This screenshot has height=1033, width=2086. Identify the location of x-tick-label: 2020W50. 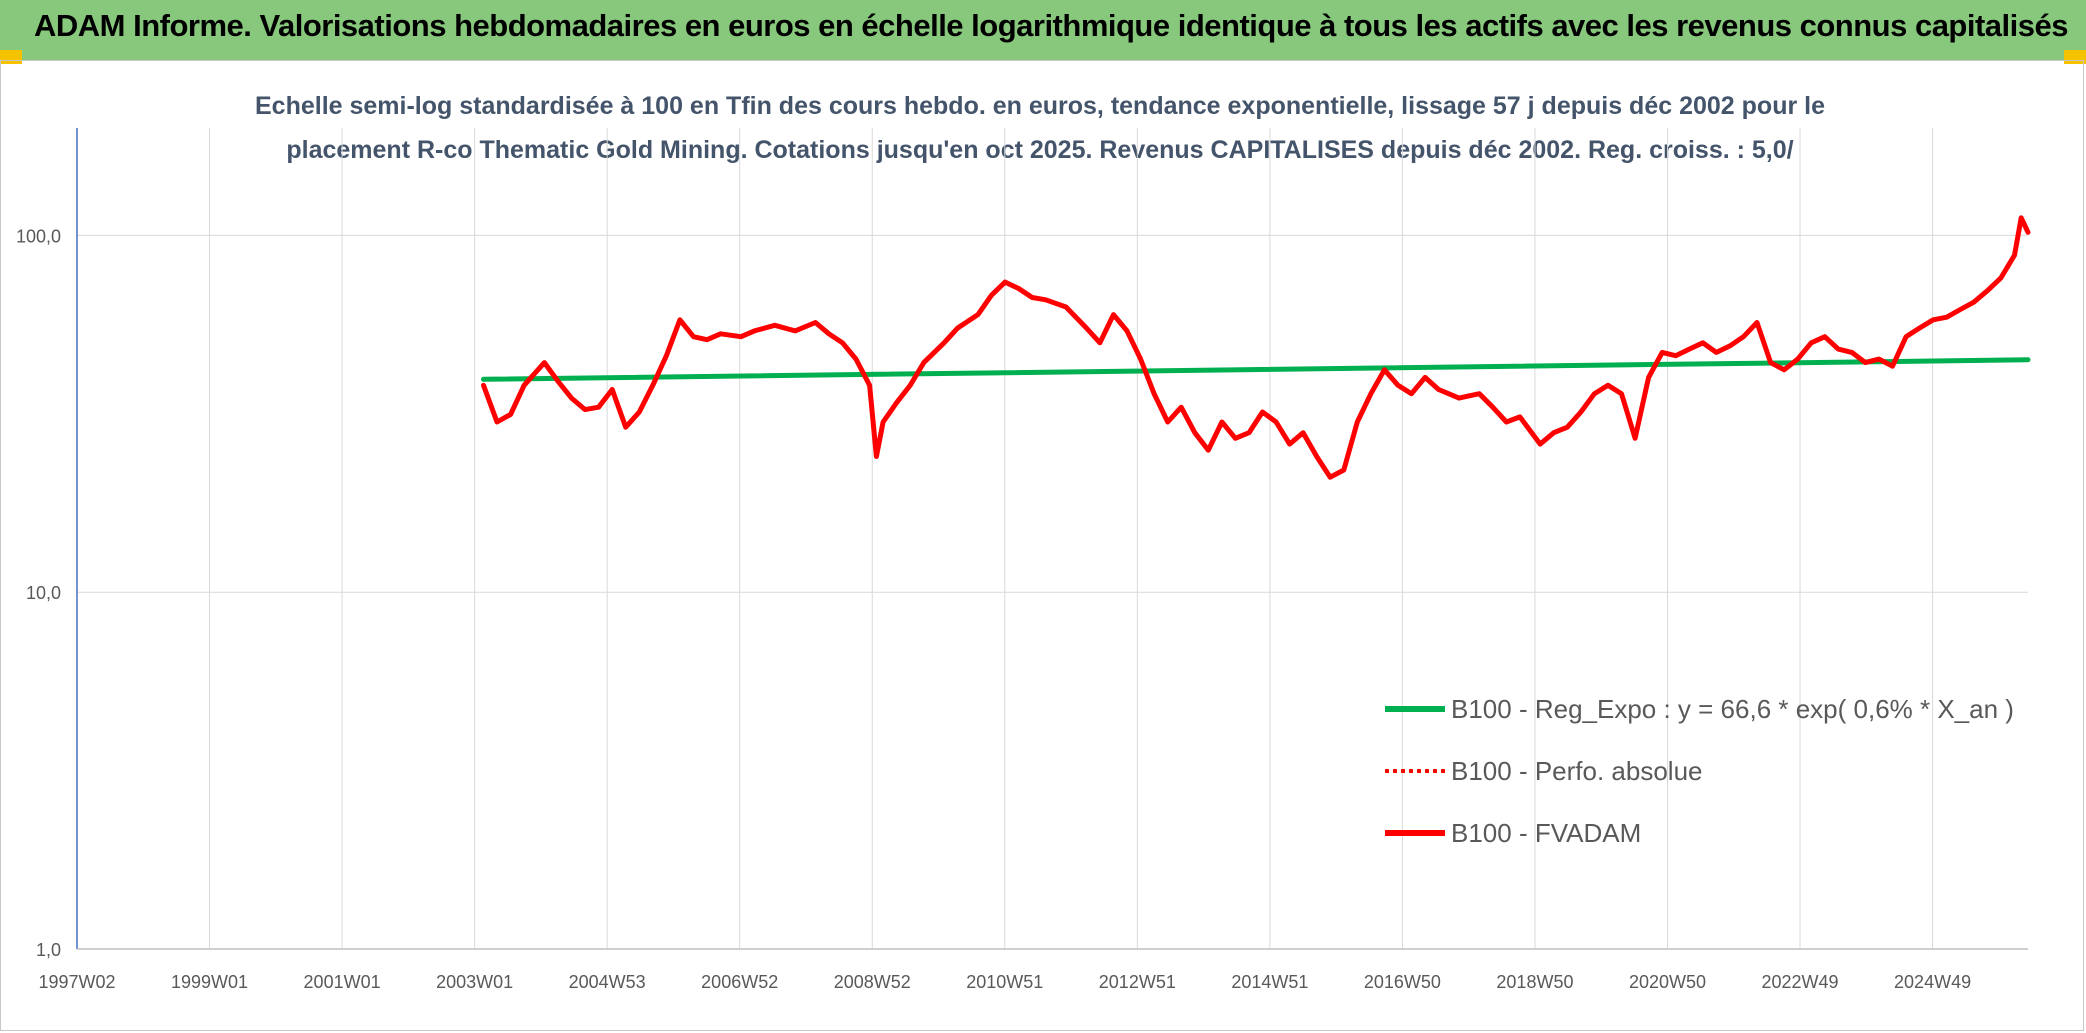
(1667, 982).